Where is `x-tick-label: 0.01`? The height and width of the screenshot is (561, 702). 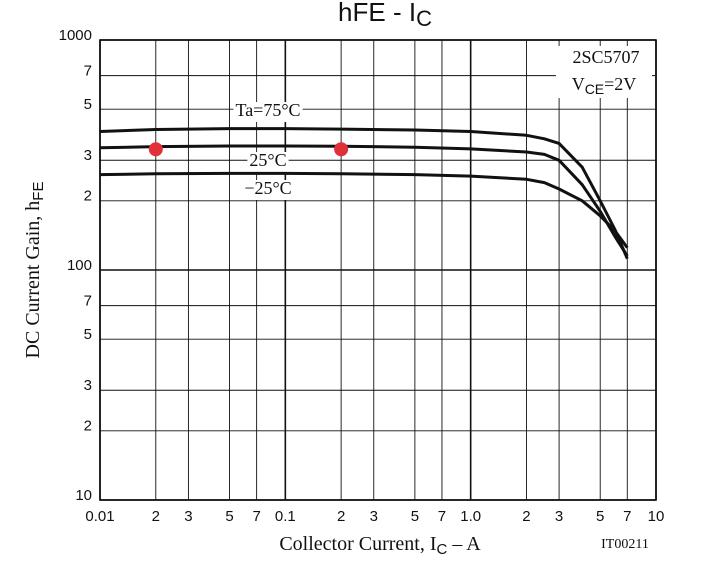
x-tick-label: 0.01 is located at coordinates (99, 516).